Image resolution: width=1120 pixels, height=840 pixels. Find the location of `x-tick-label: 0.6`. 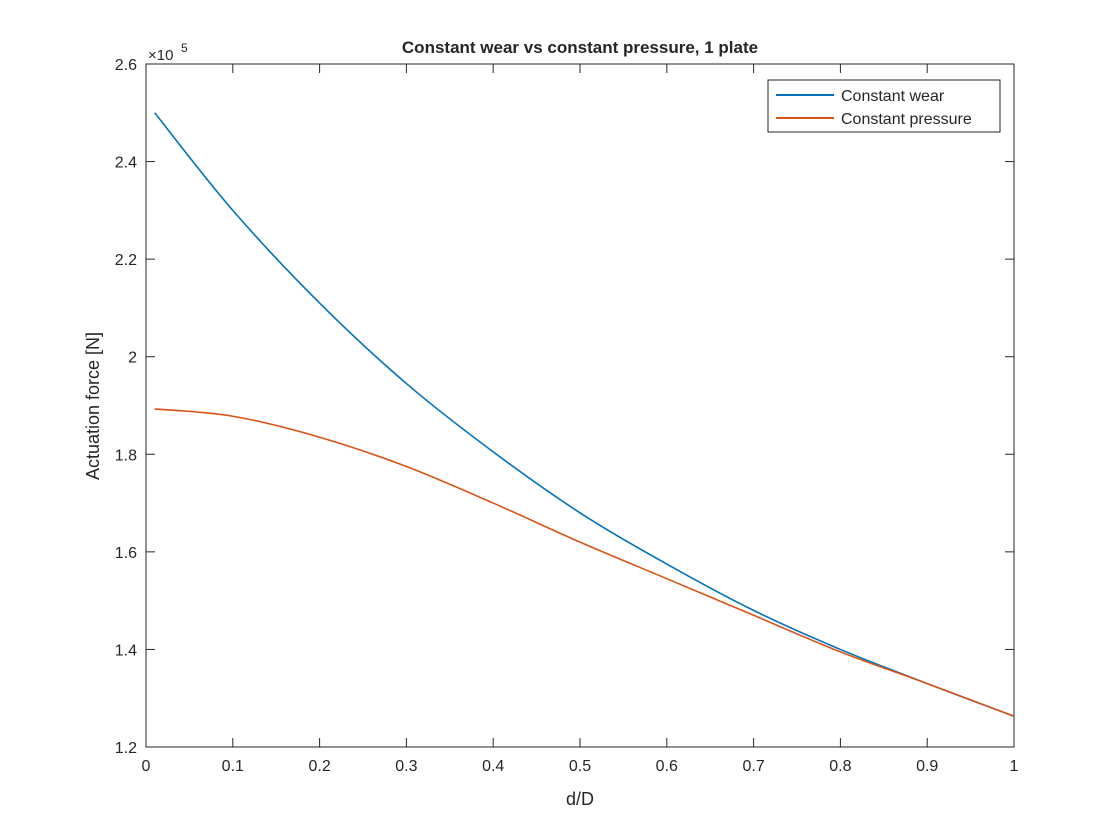

x-tick-label: 0.6 is located at coordinates (667, 766).